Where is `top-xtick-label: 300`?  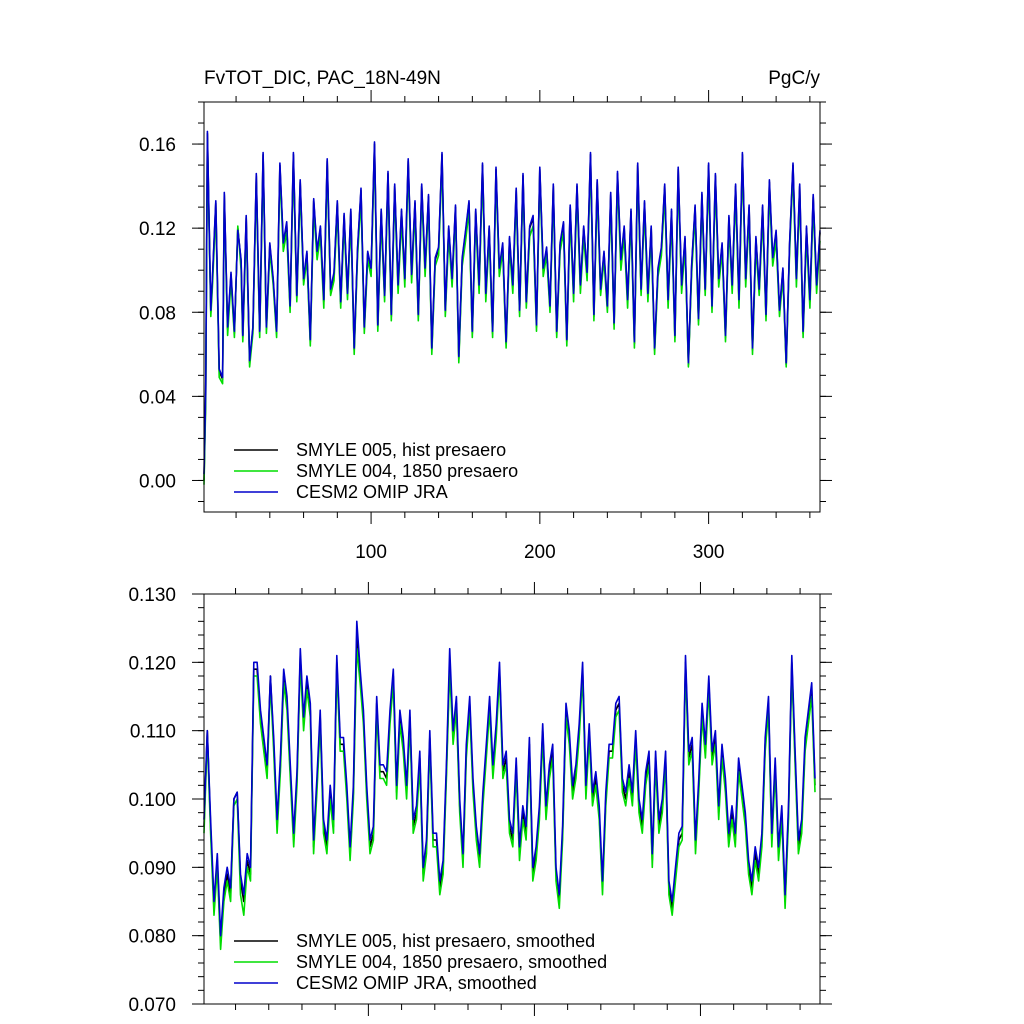
top-xtick-label: 300 is located at coordinates (709, 552).